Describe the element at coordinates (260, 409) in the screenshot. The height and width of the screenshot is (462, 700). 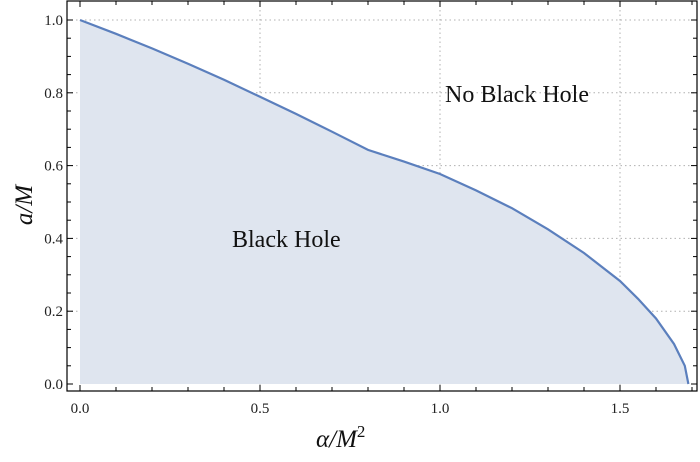
I see `x-tick-label: 0.5` at that location.